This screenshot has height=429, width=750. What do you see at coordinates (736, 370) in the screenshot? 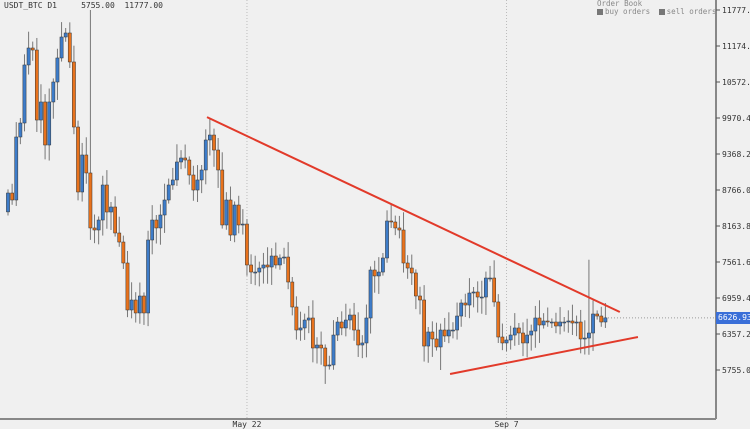
I see `y-tick-label: 5755.00` at bounding box center [736, 370].